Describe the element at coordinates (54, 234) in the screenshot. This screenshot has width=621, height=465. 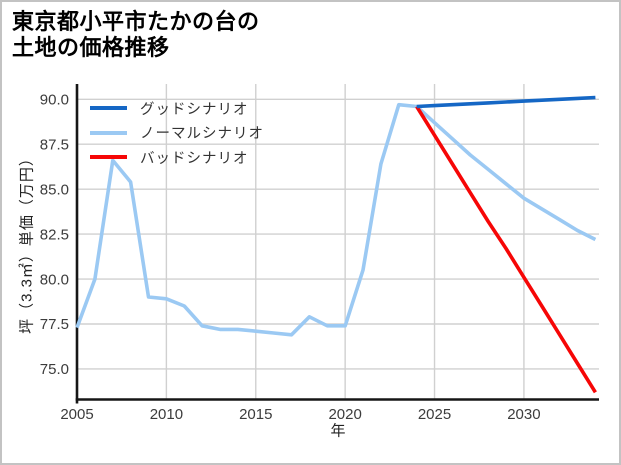
I see `y-tick-label: 82.5` at that location.